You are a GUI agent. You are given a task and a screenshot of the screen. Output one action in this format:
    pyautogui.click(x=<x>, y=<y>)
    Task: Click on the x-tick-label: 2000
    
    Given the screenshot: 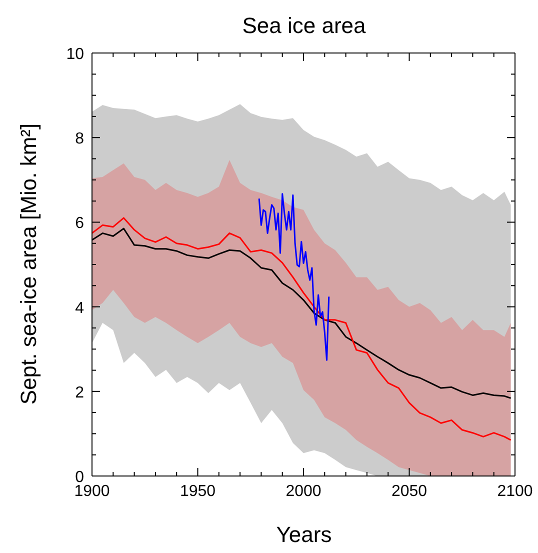 What is the action you would take?
    pyautogui.click(x=304, y=491)
    